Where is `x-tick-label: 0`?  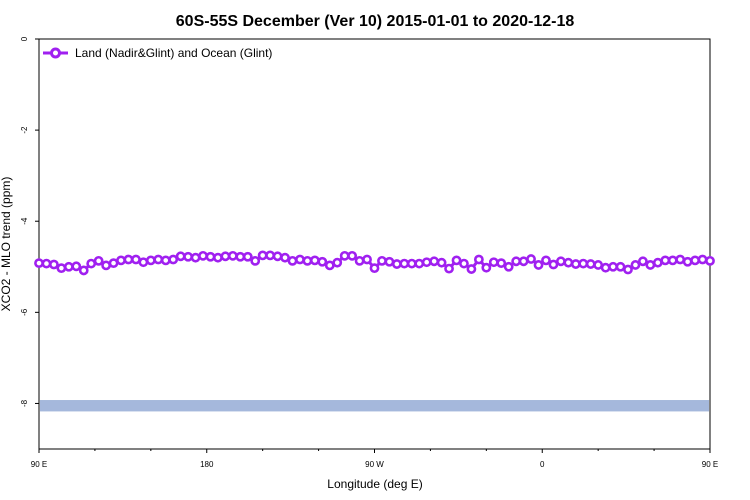 x-tick-label: 0 is located at coordinates (542, 464).